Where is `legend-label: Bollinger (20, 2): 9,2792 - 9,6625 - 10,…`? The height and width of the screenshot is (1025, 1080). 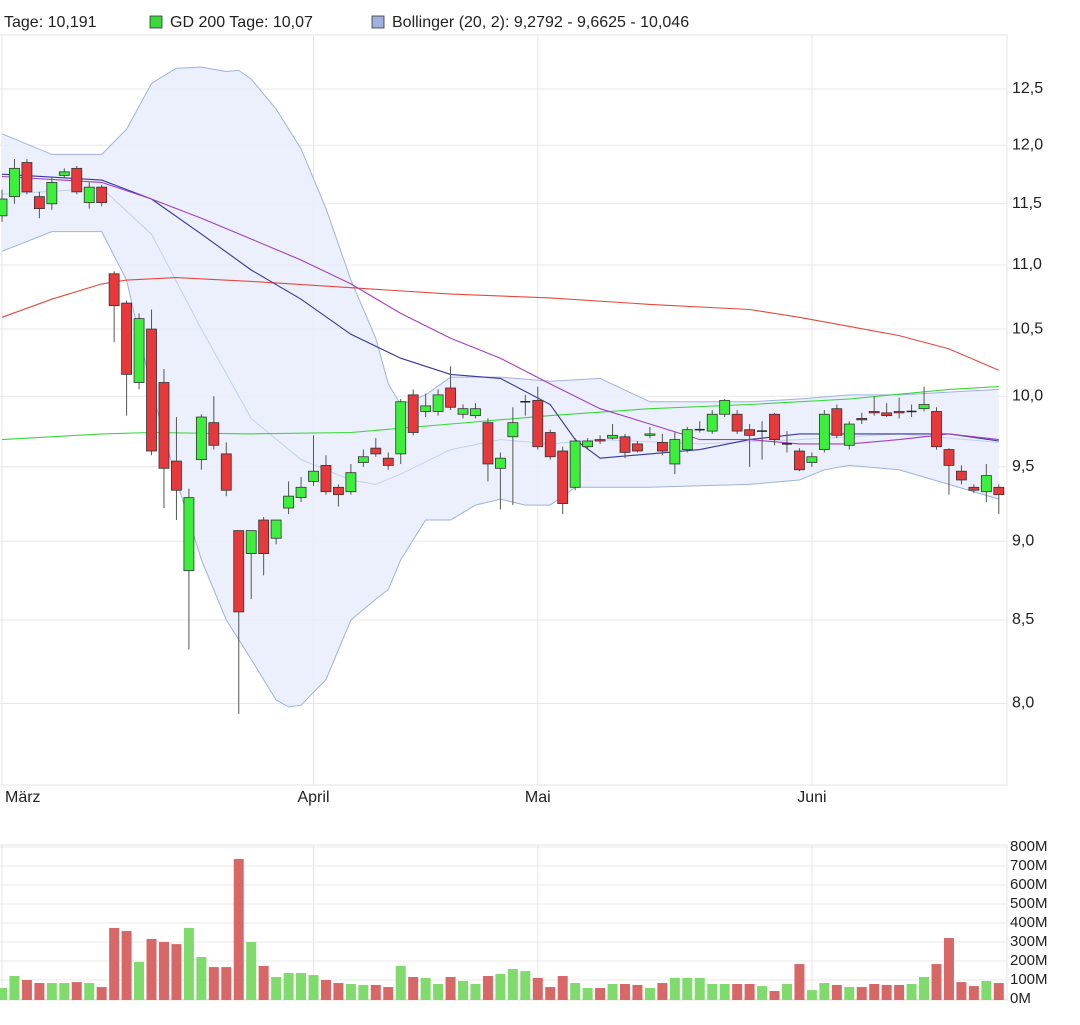 legend-label: Bollinger (20, 2): 9,2792 - 9,6625 - 10,… is located at coordinates (540, 22).